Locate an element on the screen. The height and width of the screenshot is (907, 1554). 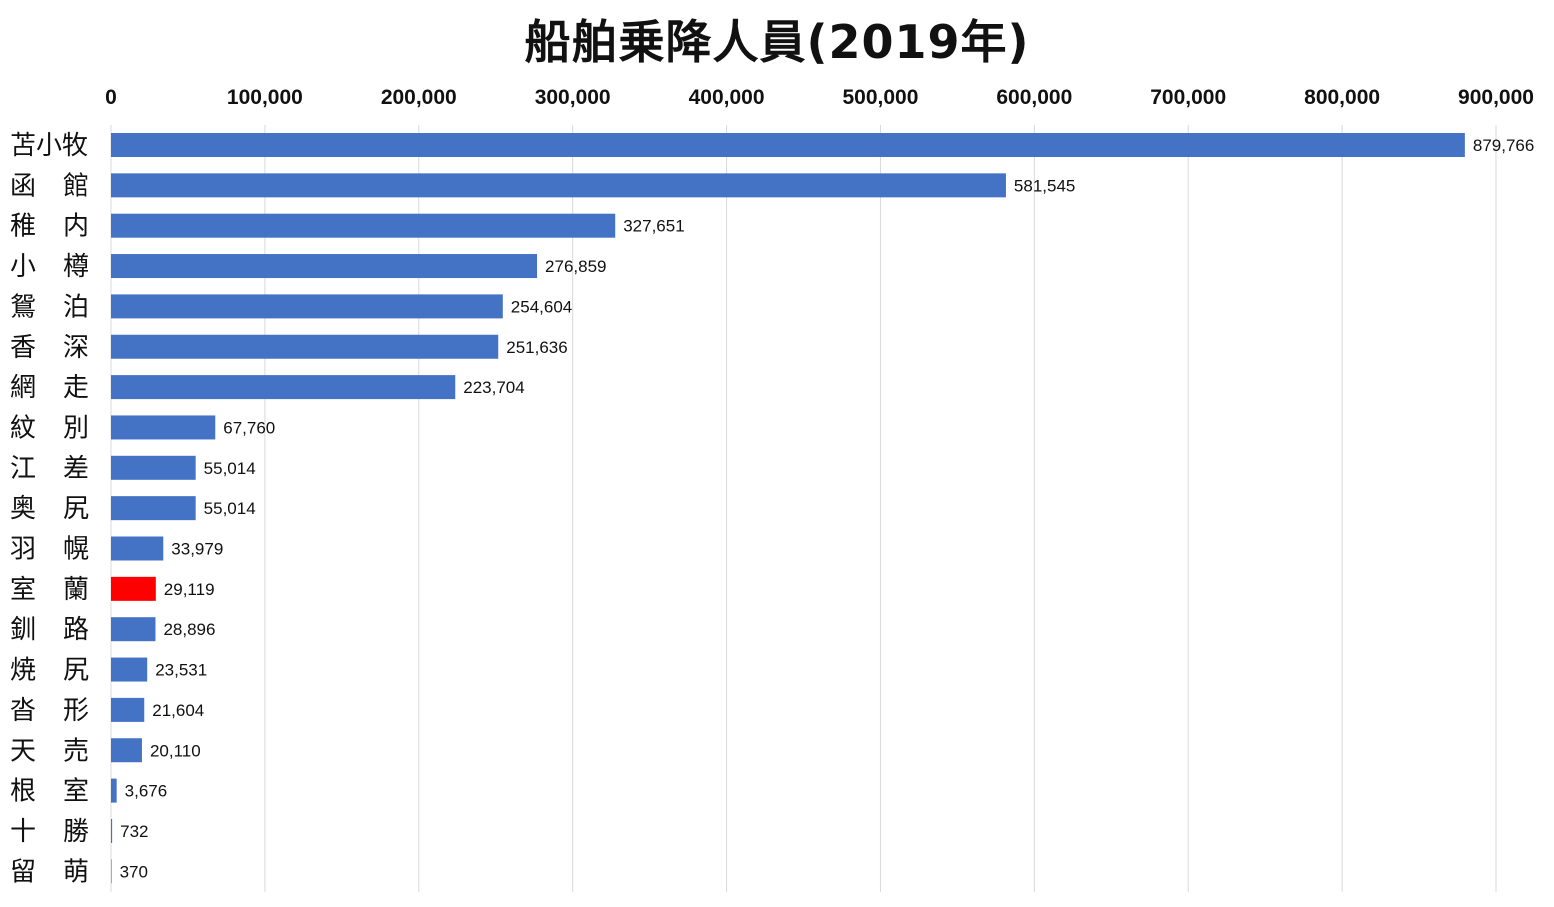
x-tick-label: 800,000 is located at coordinates (1342, 97).